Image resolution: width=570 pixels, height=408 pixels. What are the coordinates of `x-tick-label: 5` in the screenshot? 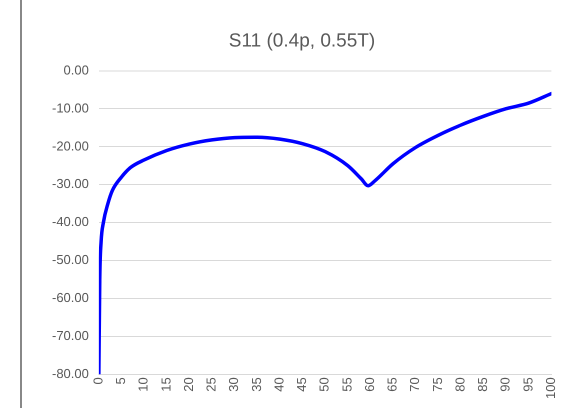 It's located at (120, 381).